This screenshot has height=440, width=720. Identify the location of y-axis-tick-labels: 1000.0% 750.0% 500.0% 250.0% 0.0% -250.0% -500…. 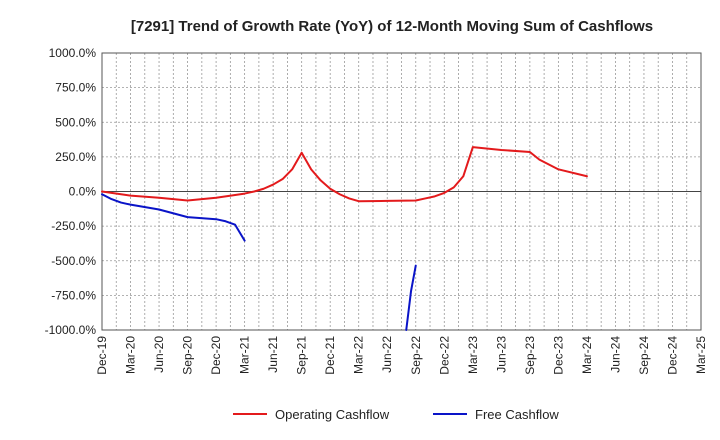
(71, 191).